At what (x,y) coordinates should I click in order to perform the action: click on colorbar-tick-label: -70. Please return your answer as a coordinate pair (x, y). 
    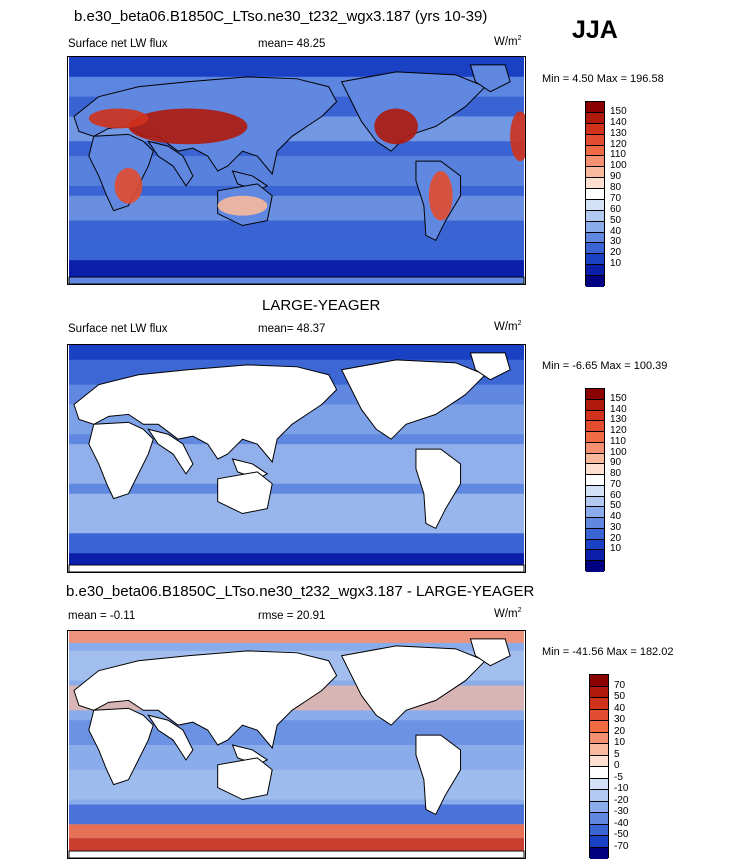
    Looking at the image, I should click on (621, 846).